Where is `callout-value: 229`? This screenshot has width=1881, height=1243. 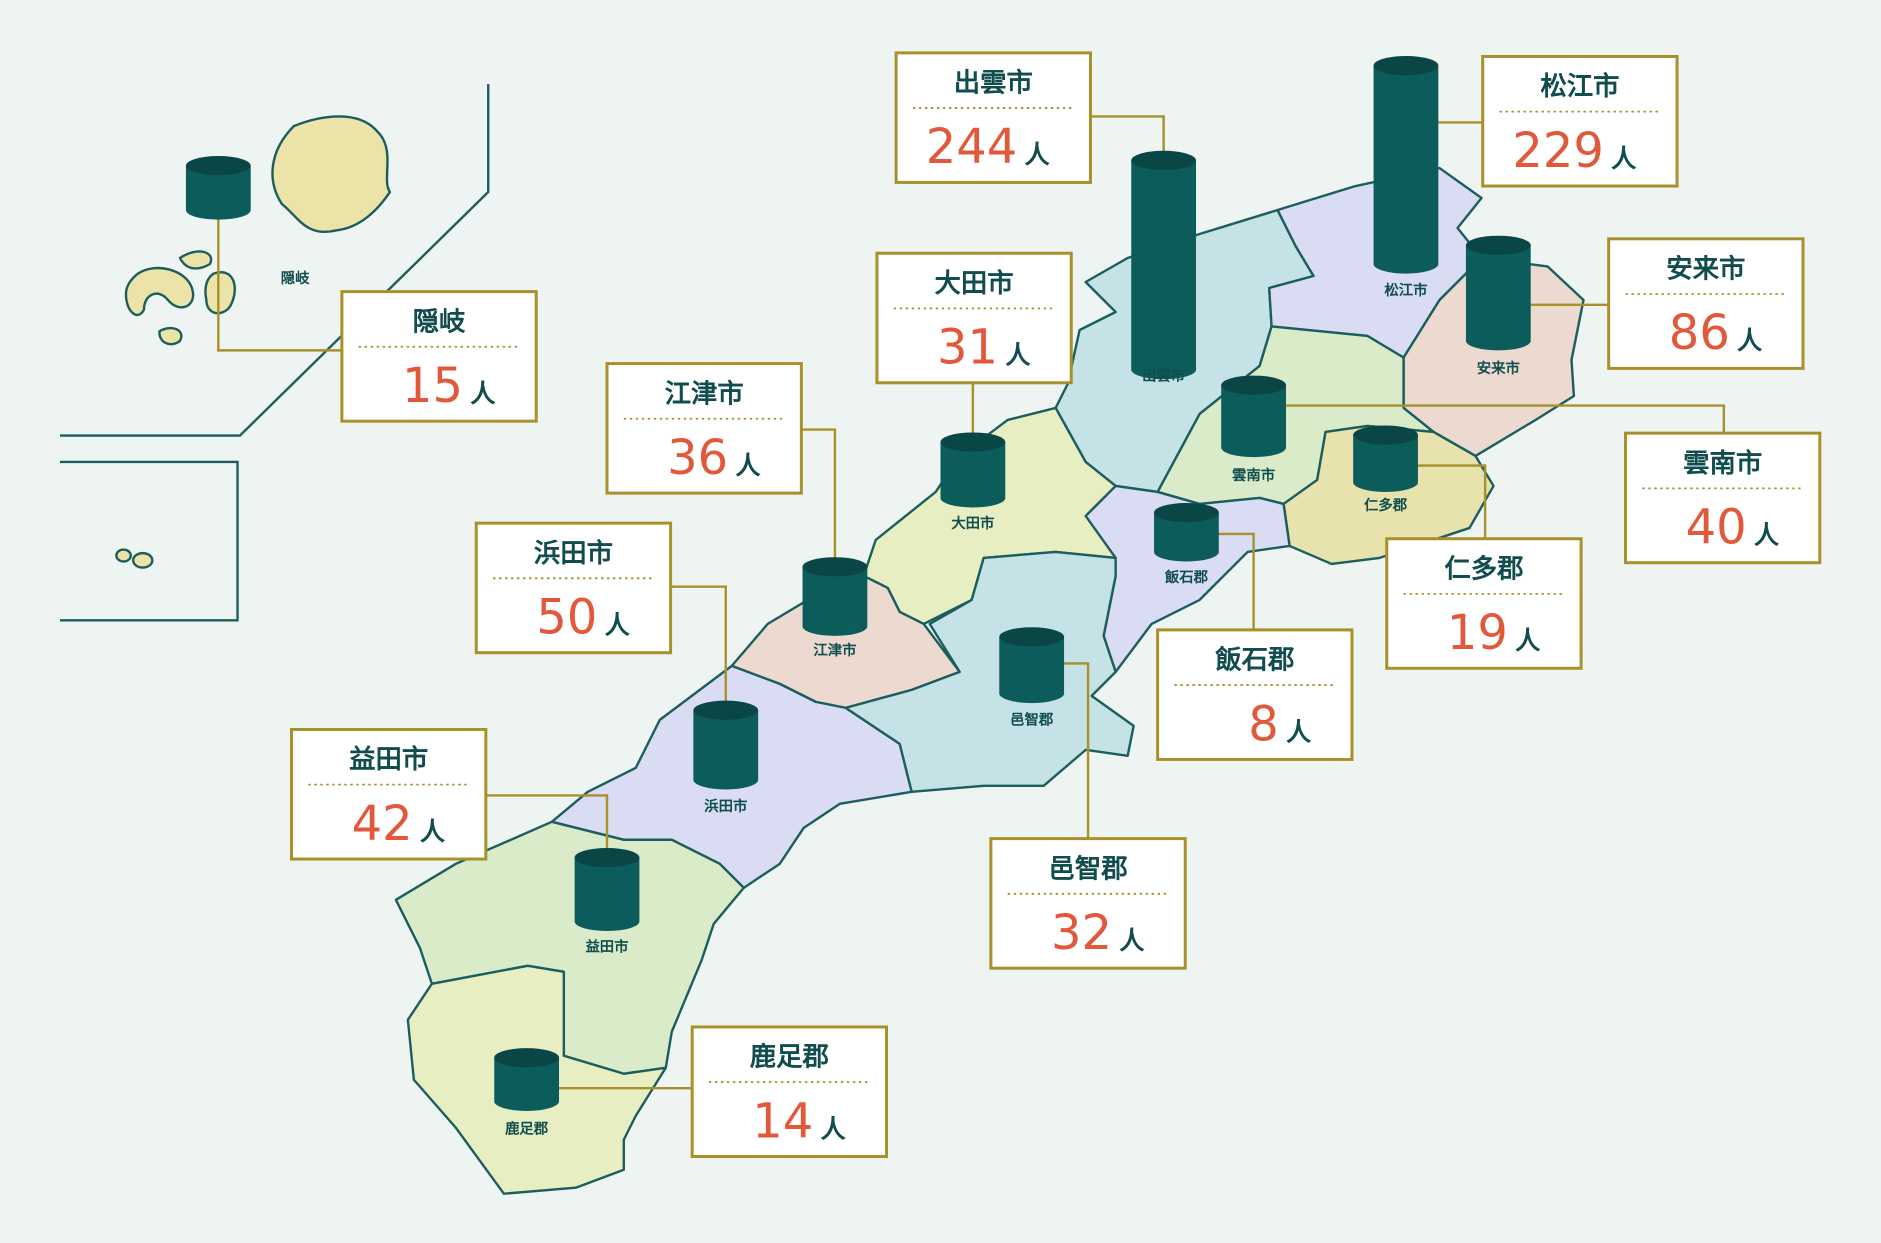 callout-value: 229 is located at coordinates (1558, 151).